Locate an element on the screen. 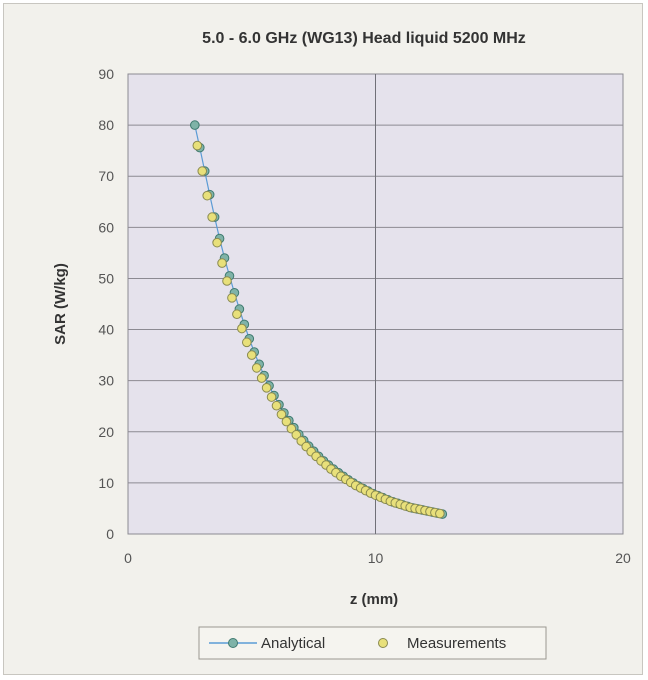 Image resolution: width=648 pixels, height=680 pixels. y-tick-label: 60 is located at coordinates (106, 227).